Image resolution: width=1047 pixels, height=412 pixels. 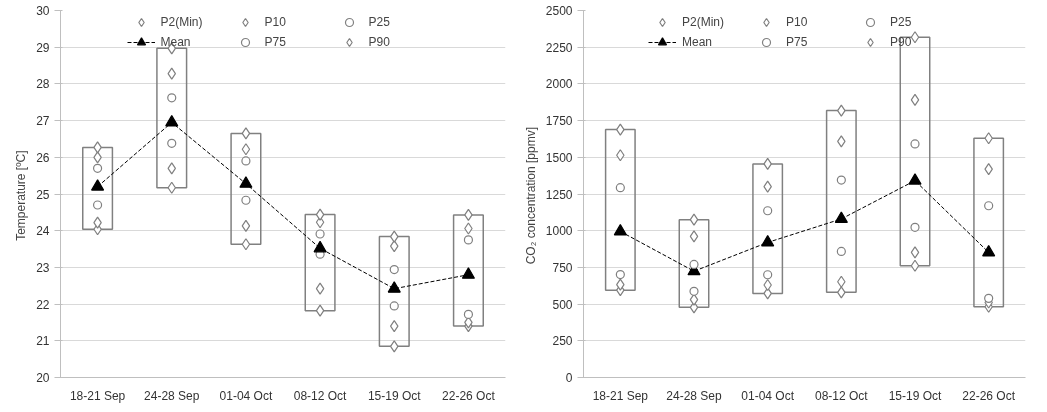 What do you see at coordinates (43, 304) in the screenshot?
I see `y-tick-label: 22` at bounding box center [43, 304].